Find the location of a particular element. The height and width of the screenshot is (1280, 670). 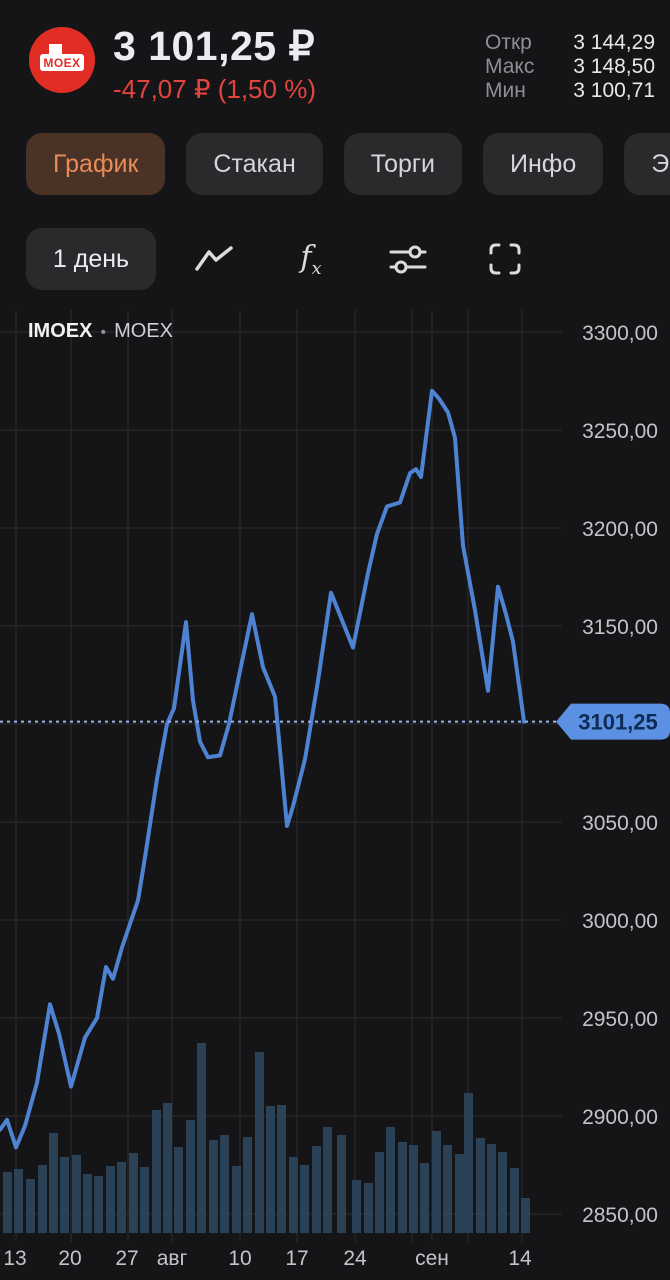

svg-text: MOEX is located at coordinates (61, 63).